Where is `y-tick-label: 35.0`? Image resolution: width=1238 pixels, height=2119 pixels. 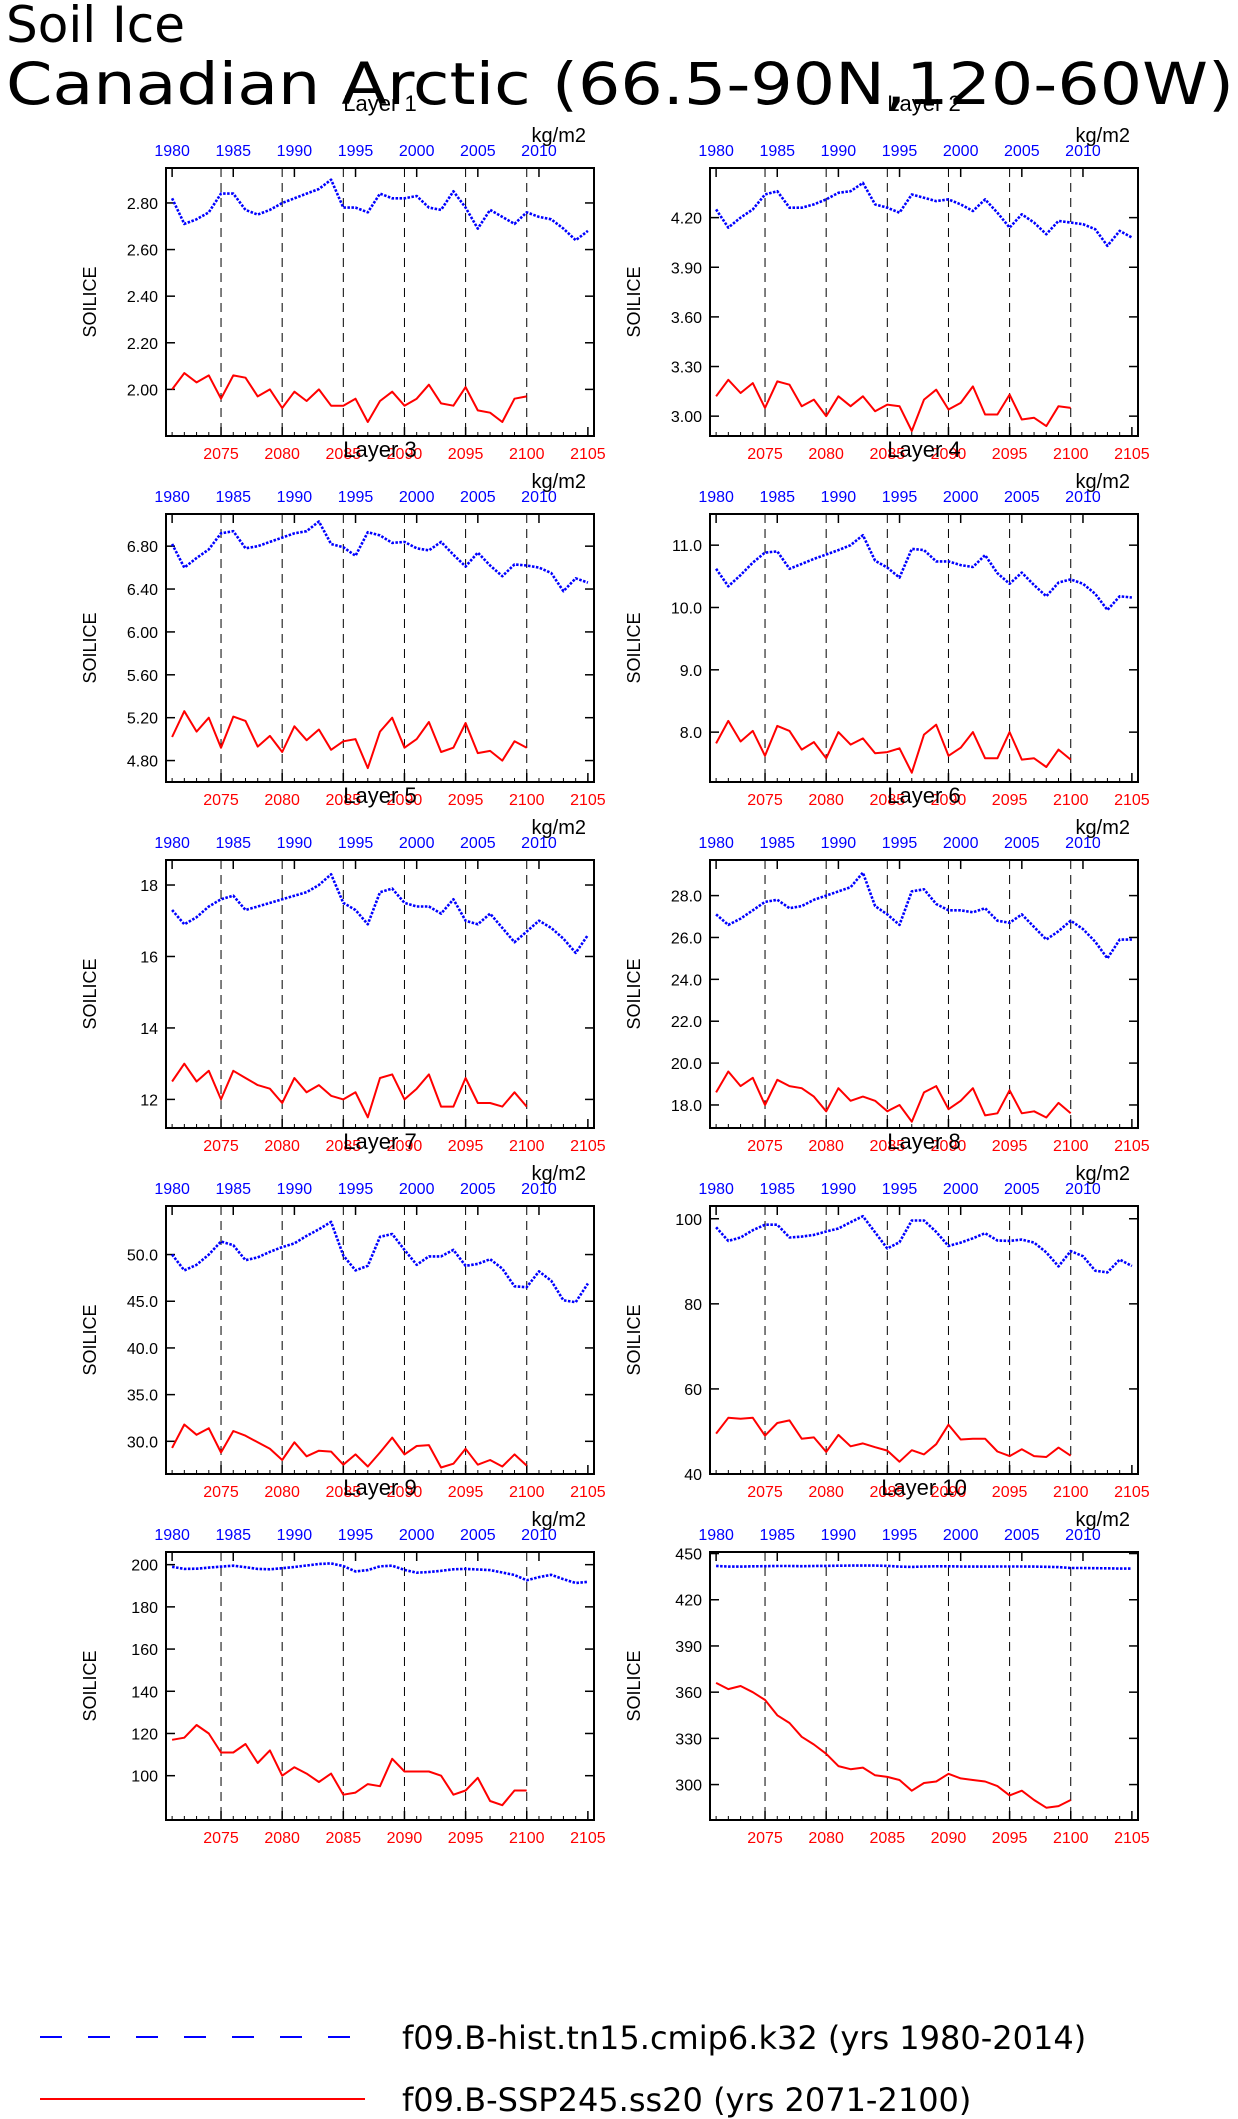
y-tick-label: 35.0 is located at coordinates (142, 1396).